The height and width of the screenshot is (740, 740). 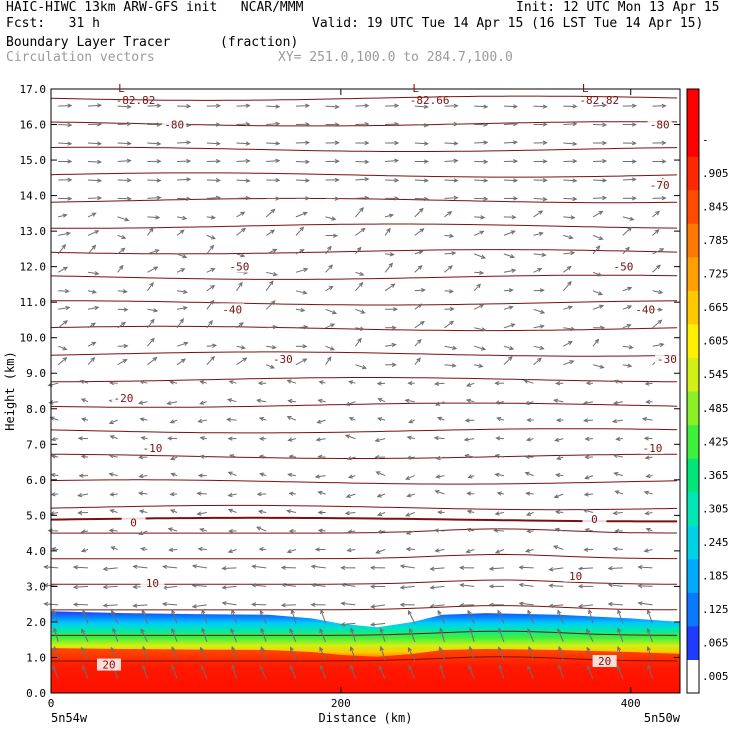 What do you see at coordinates (53, 23) in the screenshot?
I see `forecast-hour: Fcst: 31 h` at bounding box center [53, 23].